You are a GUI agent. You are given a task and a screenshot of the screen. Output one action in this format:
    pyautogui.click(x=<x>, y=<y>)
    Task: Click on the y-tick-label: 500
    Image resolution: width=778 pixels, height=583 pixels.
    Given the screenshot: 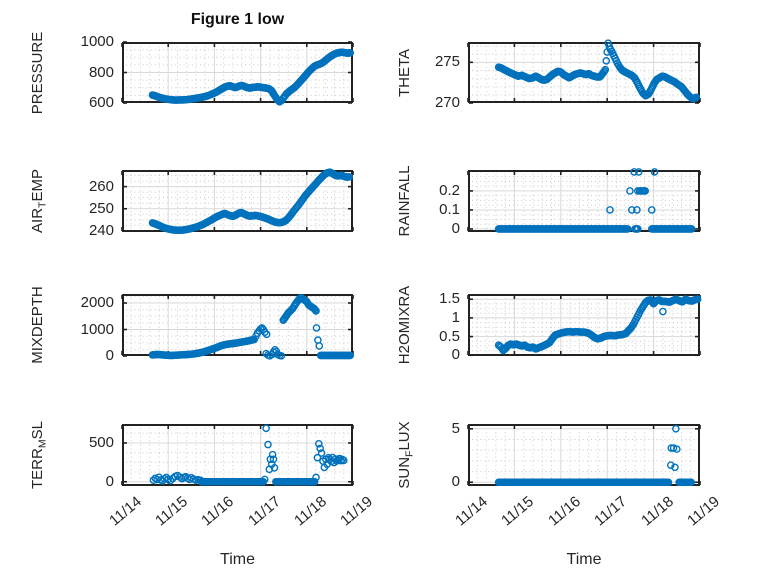 What is the action you would take?
    pyautogui.click(x=101, y=442)
    